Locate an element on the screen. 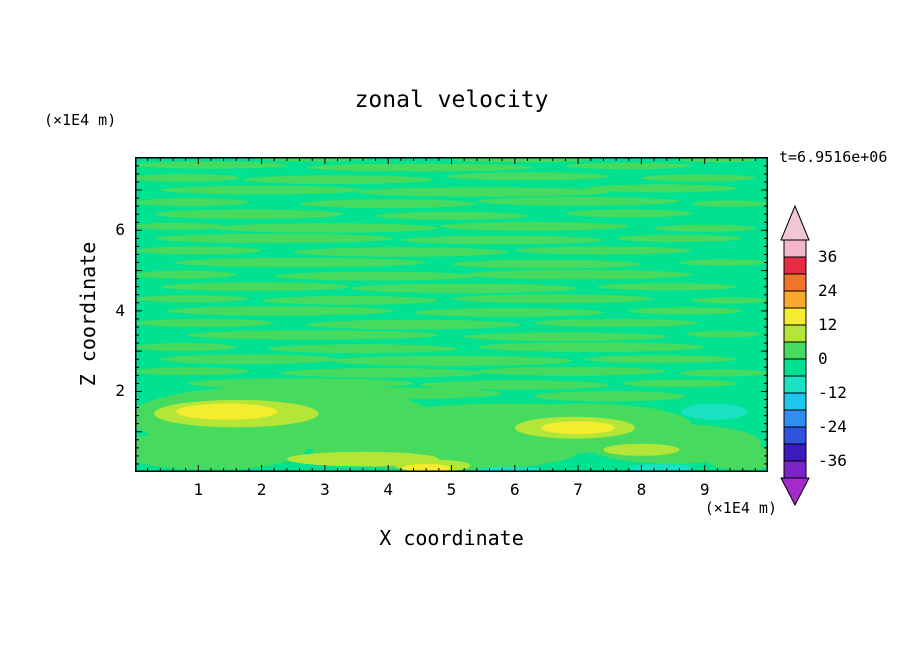 The height and width of the screenshot is (654, 904). z-tick-label: 6 is located at coordinates (120, 230).